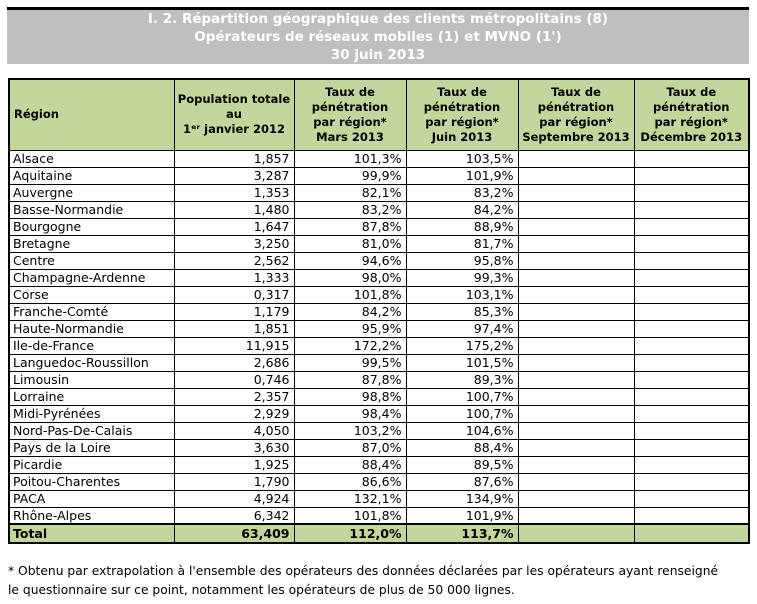  Describe the element at coordinates (350, 533) in the screenshot. I see `cell-mars: 112,0%` at that location.